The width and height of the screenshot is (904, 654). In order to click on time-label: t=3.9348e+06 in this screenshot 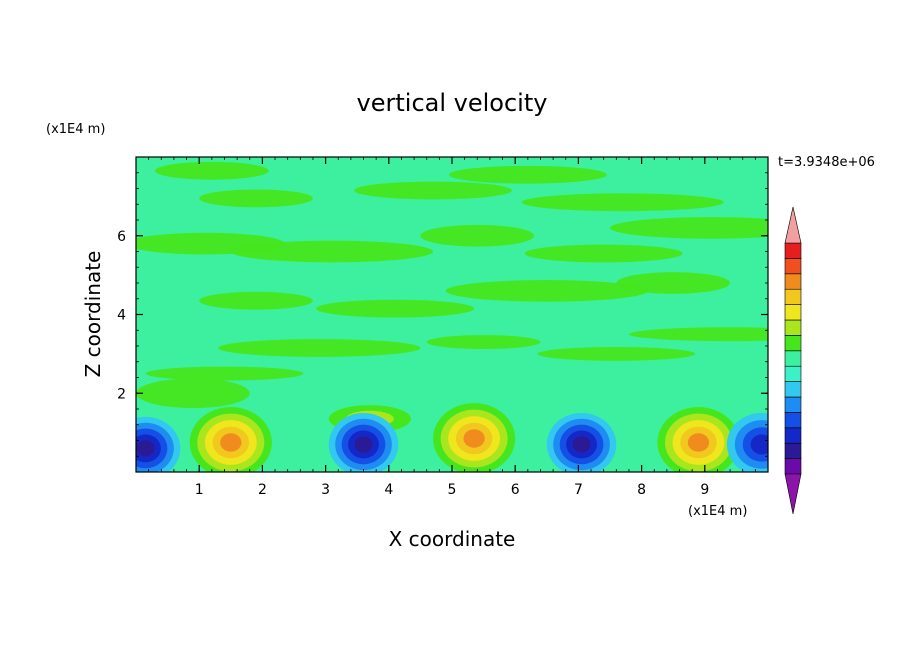, I will do `click(826, 162)`.